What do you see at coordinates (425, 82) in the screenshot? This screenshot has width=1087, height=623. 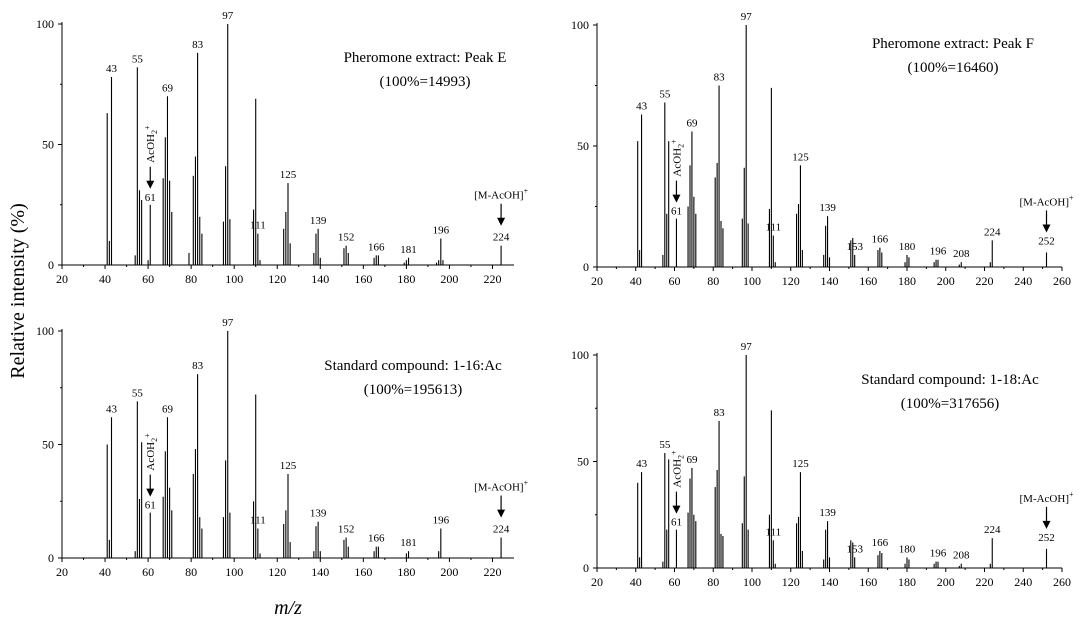 I see `panel-subtitle: (100%=14993)` at bounding box center [425, 82].